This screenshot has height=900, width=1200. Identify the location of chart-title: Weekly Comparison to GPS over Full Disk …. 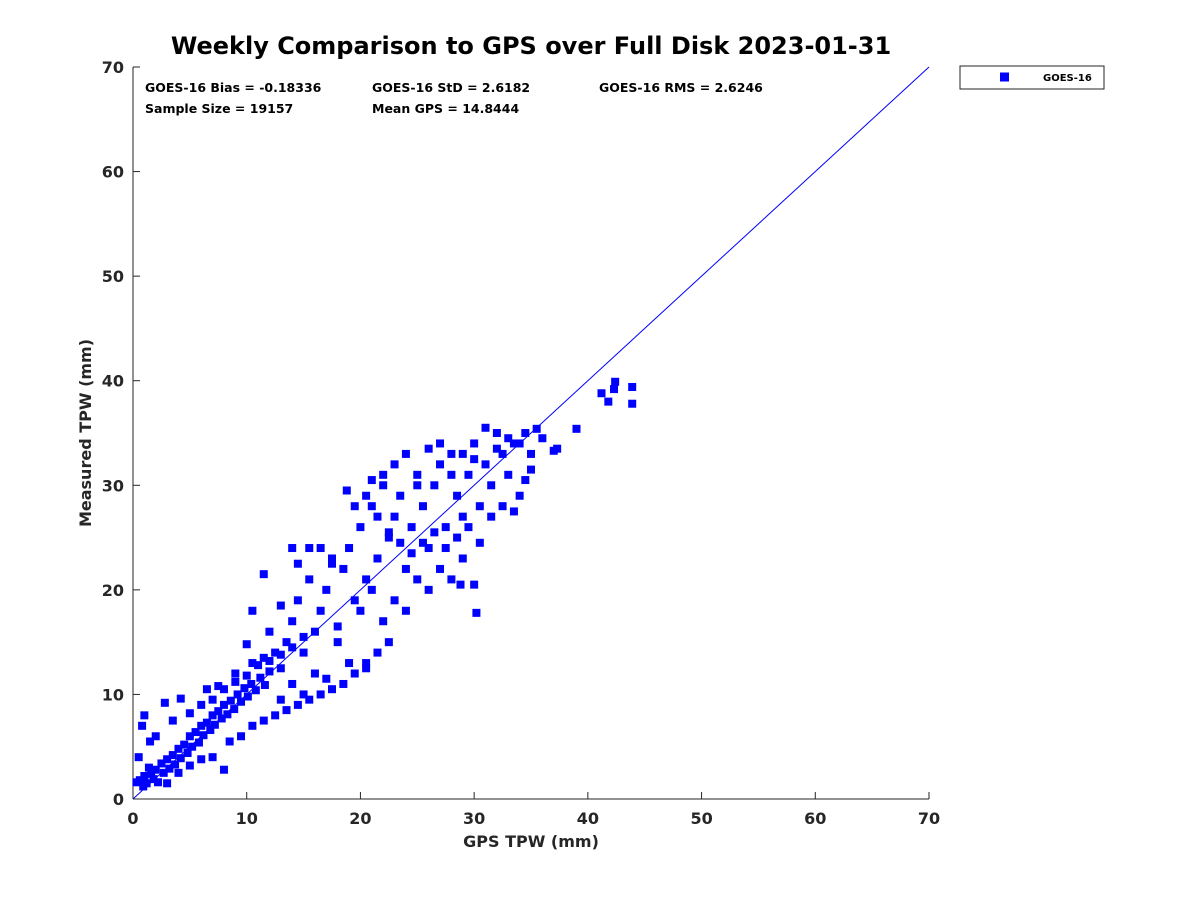
(531, 46).